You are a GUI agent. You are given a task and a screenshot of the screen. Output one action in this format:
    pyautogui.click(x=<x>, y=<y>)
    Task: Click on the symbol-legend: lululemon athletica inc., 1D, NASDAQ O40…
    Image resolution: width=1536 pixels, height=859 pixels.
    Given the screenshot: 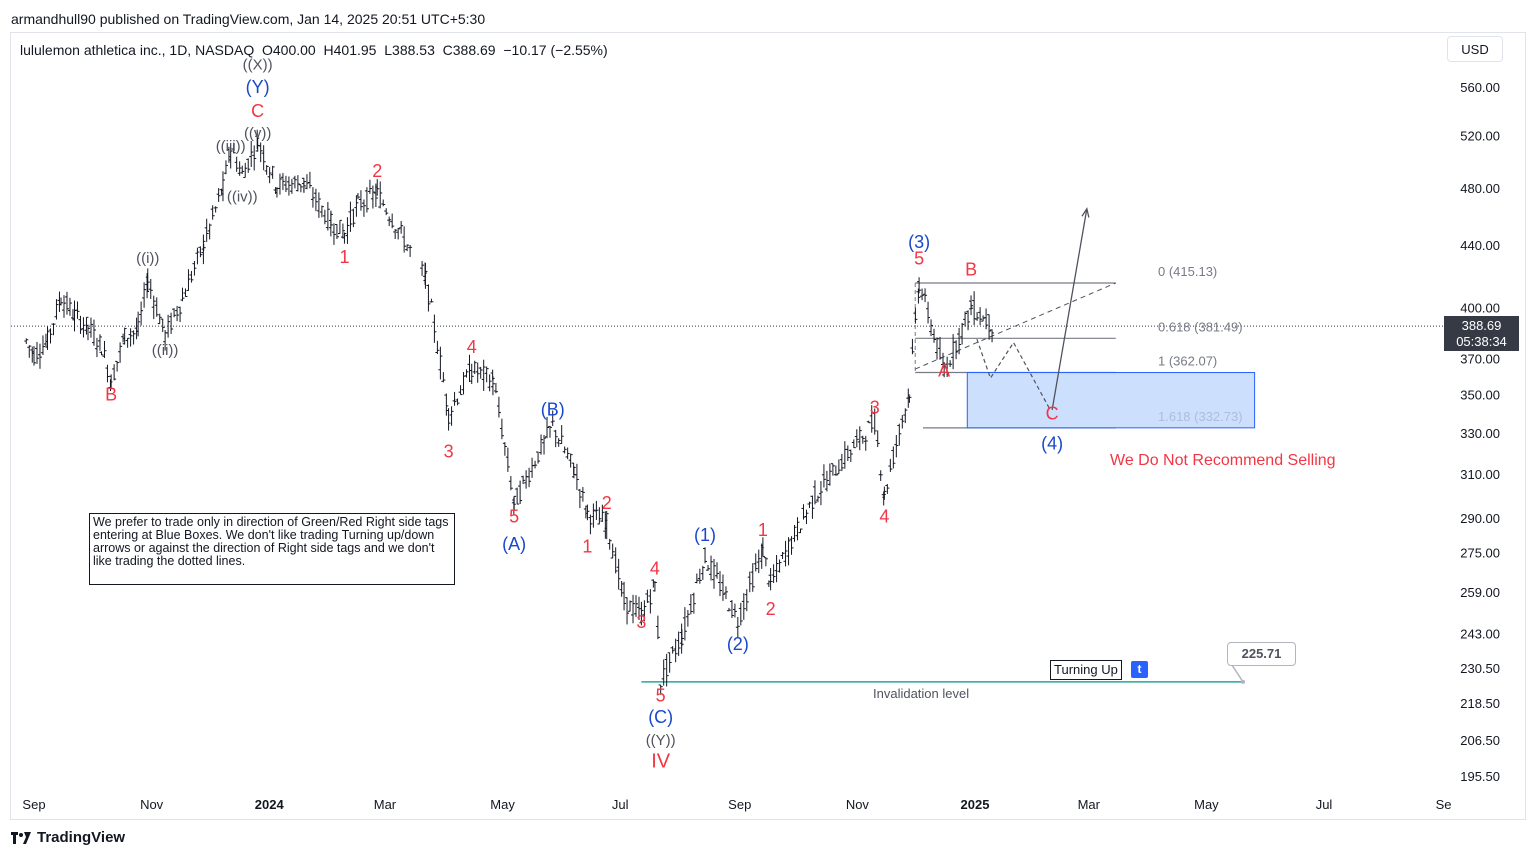 What is the action you would take?
    pyautogui.click(x=314, y=50)
    